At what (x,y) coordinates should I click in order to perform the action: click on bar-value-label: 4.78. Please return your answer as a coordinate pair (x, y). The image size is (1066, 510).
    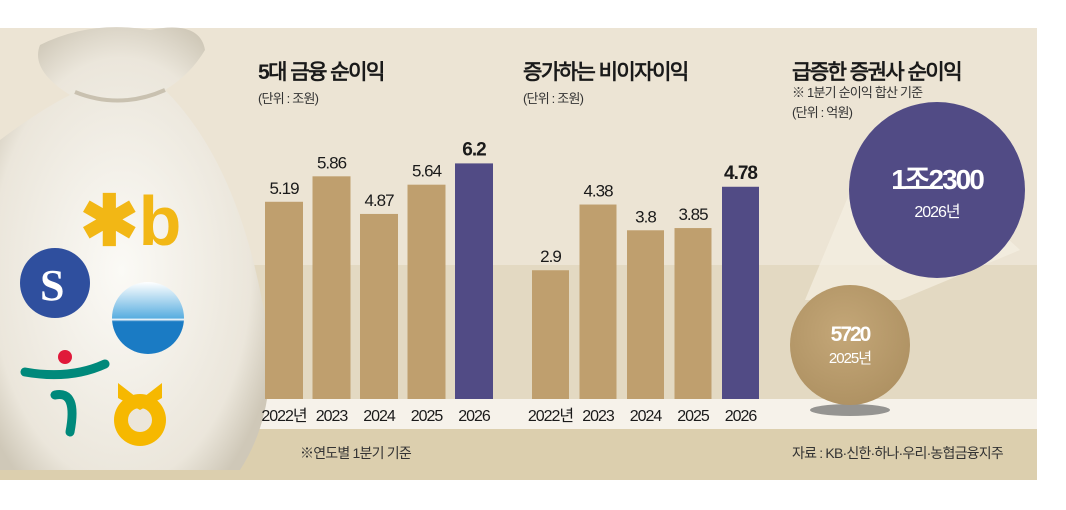
    Looking at the image, I should click on (740, 173).